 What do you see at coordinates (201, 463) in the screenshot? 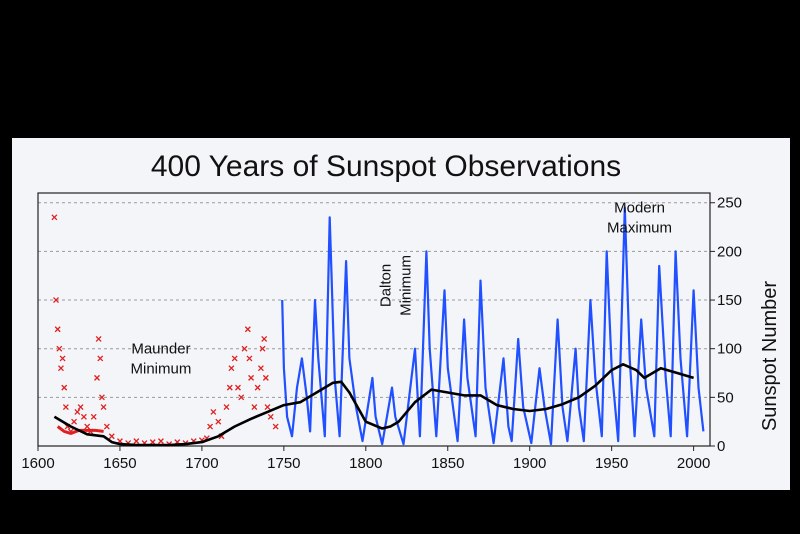
I see `x-tick-label-1700: 1700` at bounding box center [201, 463].